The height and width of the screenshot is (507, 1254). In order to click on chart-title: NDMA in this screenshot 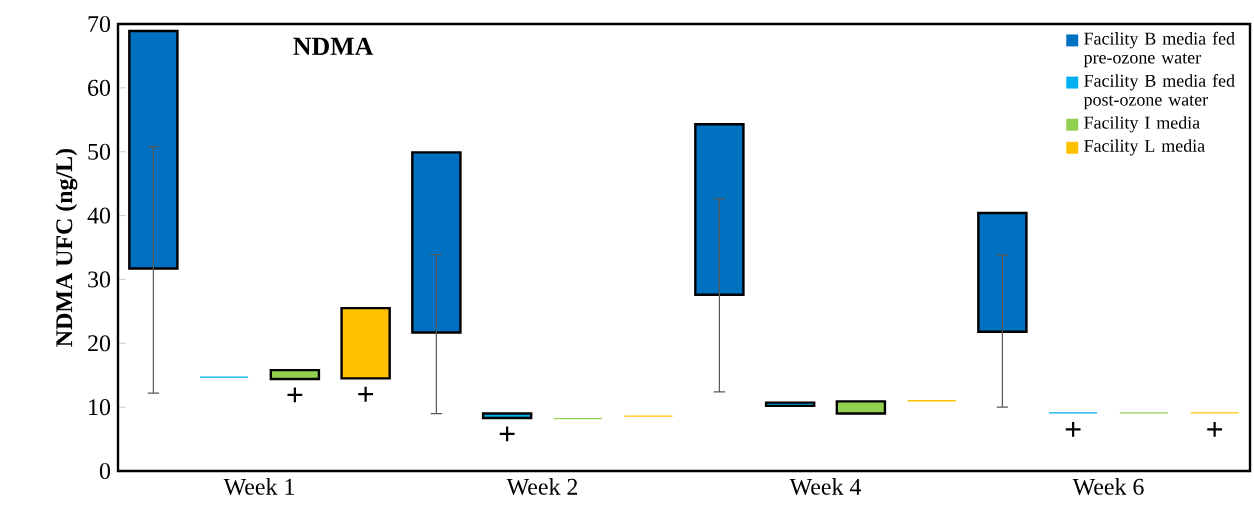, I will do `click(333, 46)`.